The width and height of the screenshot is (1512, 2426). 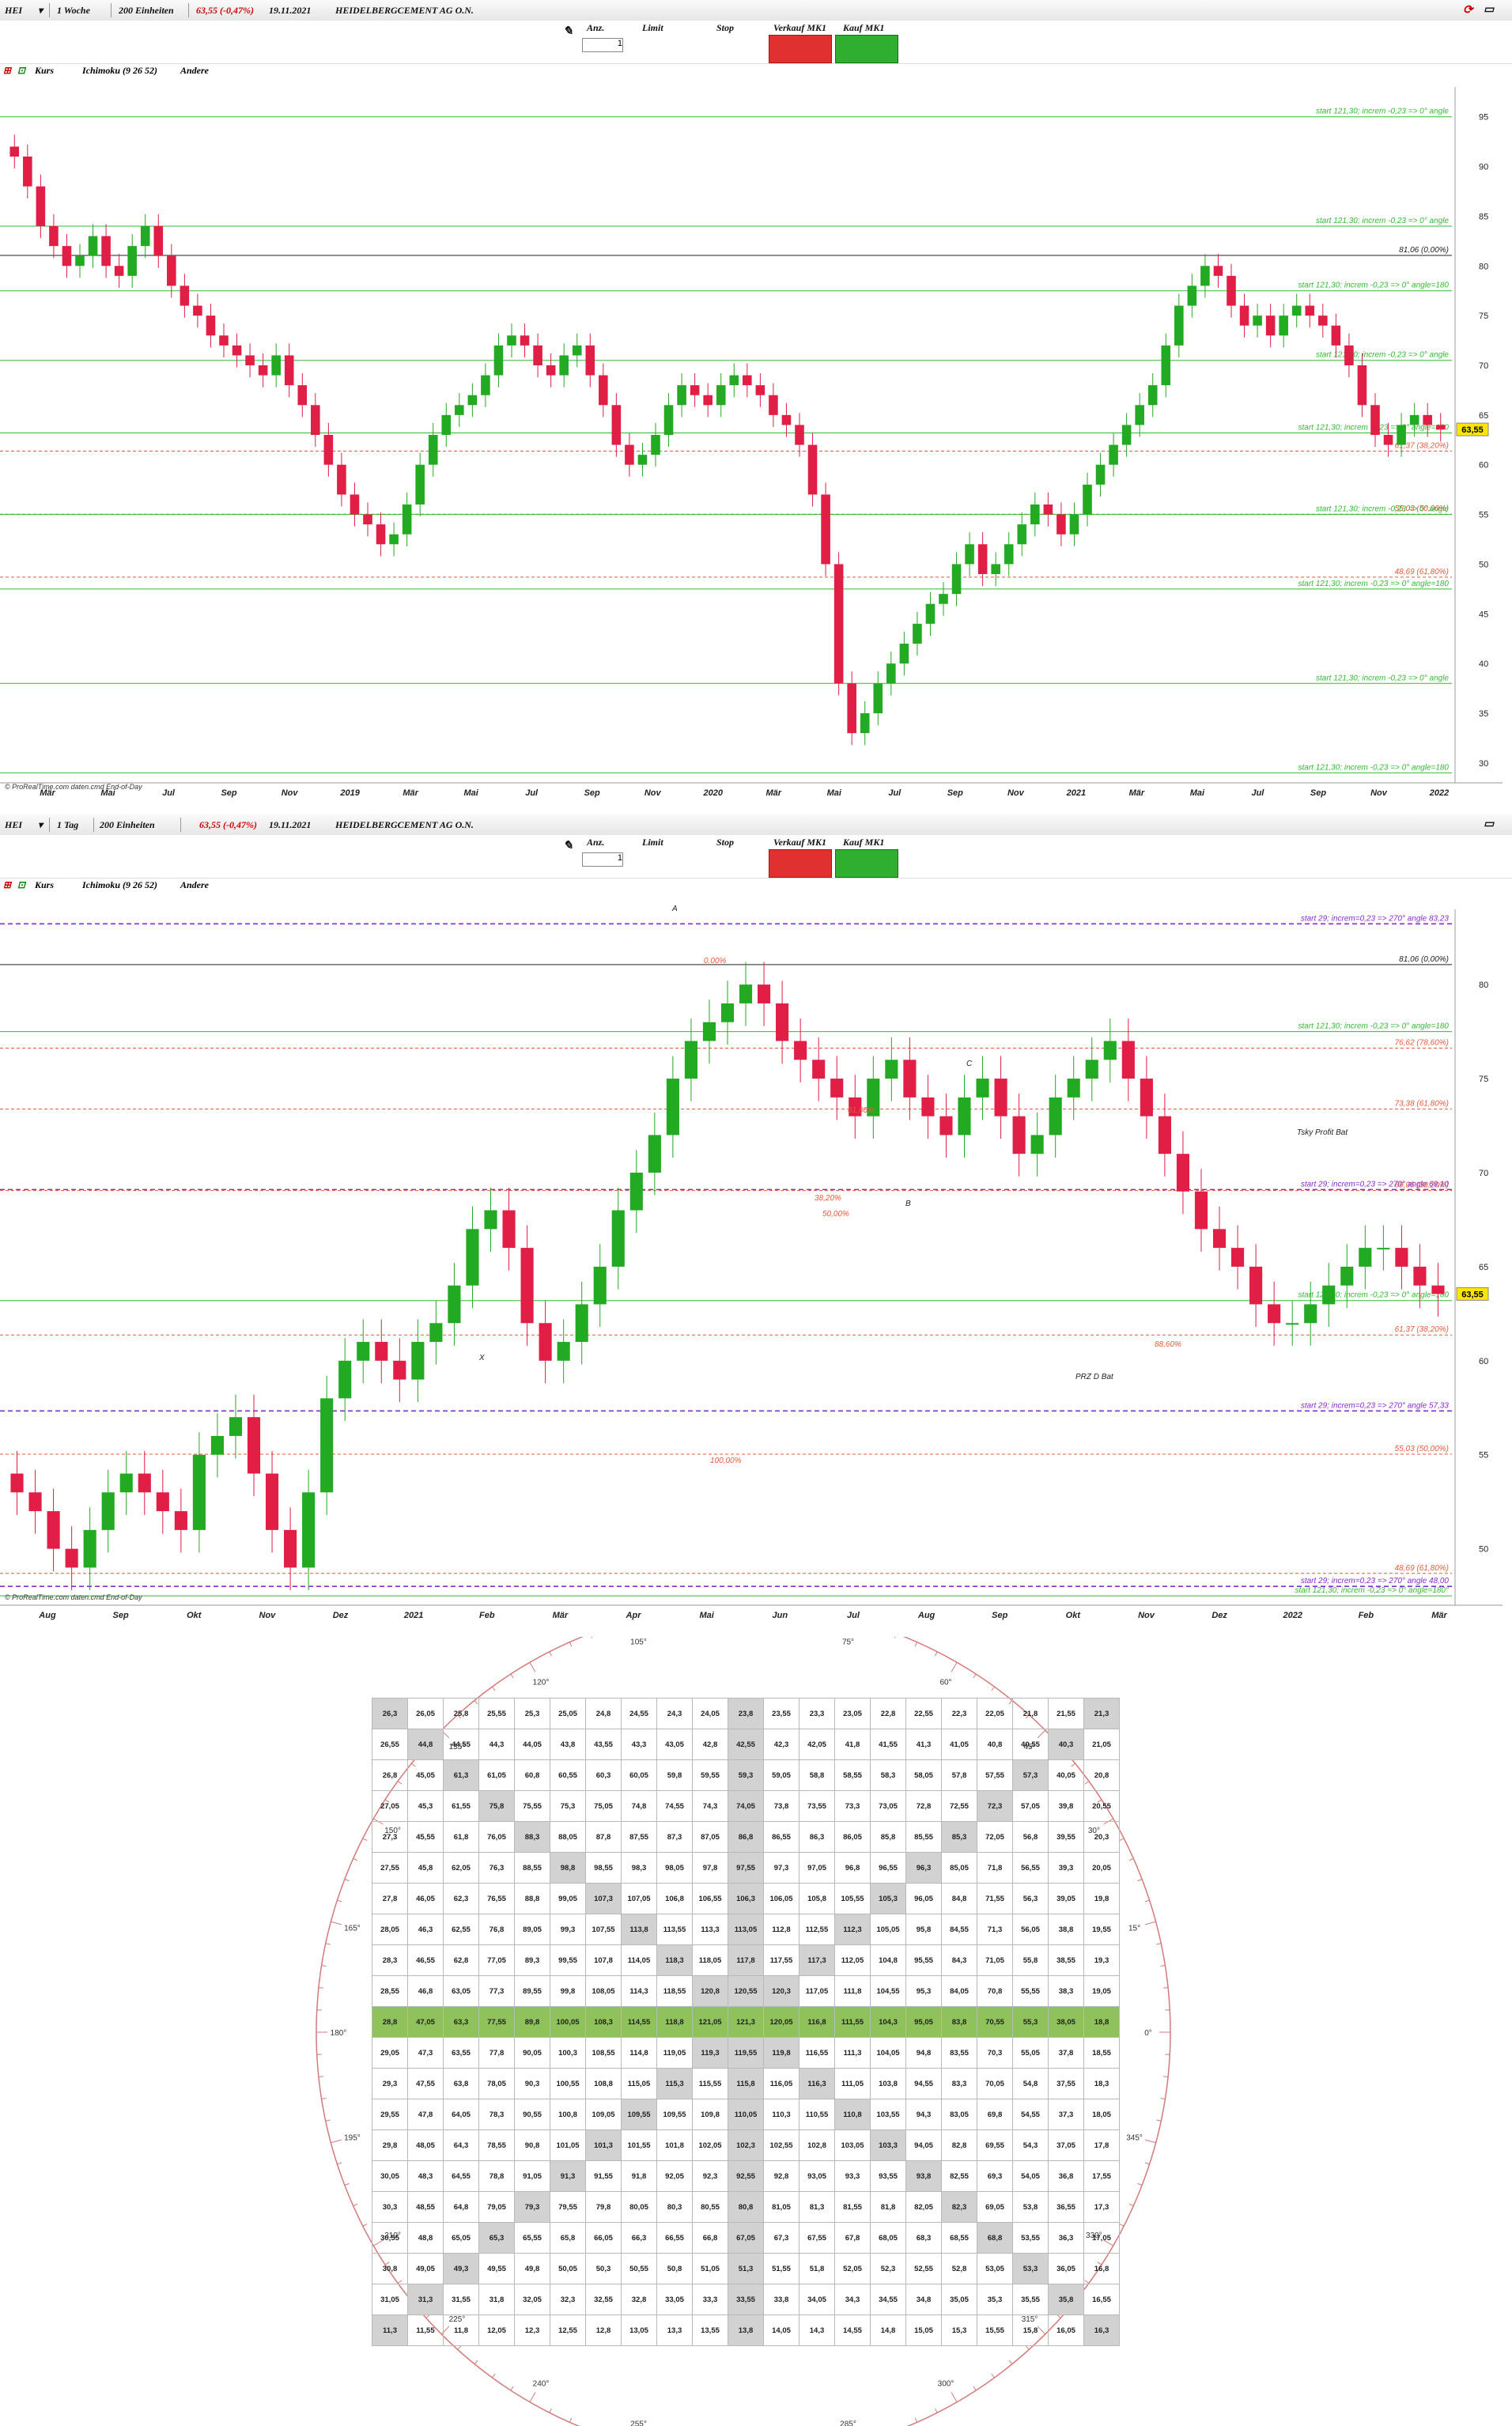 What do you see at coordinates (710, 1837) in the screenshot?
I see `table-cell: 87,05` at bounding box center [710, 1837].